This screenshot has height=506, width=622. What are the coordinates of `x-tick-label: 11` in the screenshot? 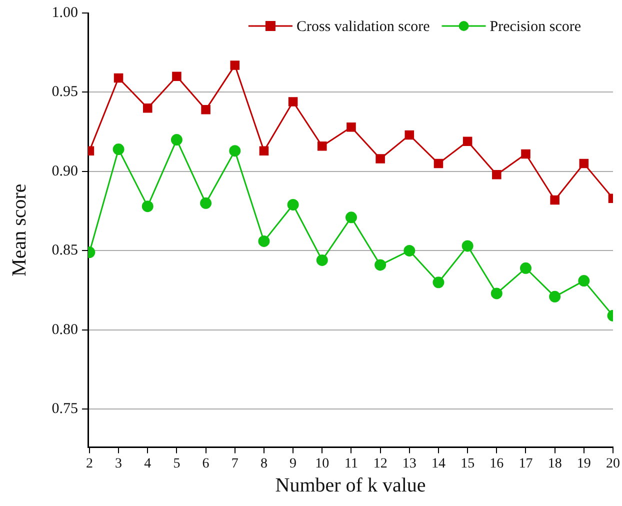 It's located at (351, 464).